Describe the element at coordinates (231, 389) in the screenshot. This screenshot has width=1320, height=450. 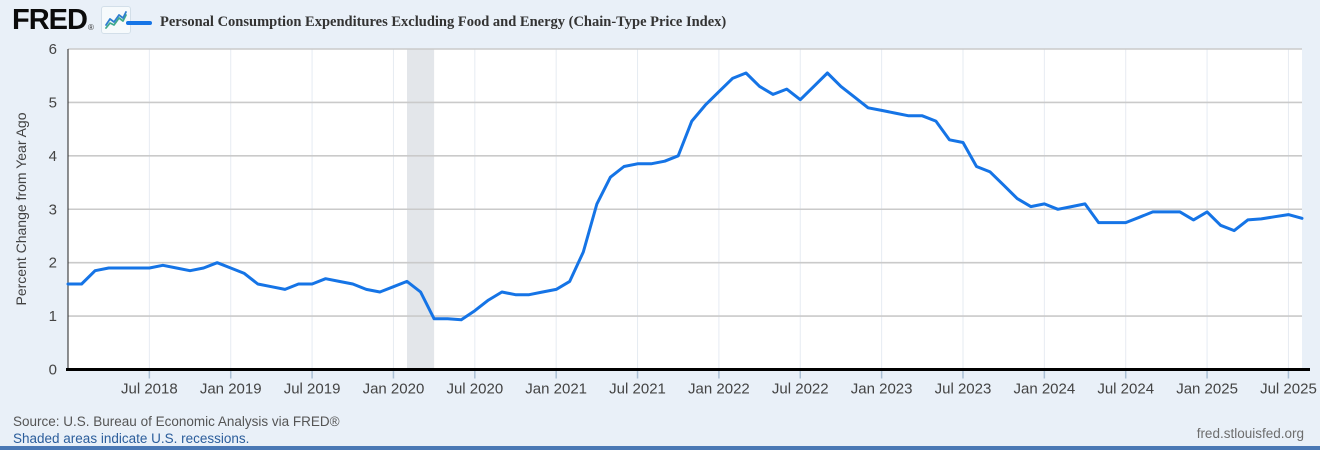
I see `x-tick-label: Jan 2019` at that location.